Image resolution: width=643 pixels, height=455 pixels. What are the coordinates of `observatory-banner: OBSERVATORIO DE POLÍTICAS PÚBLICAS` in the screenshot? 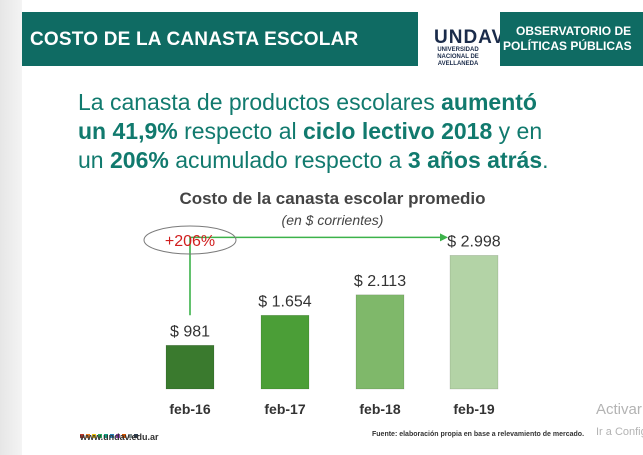 It's located at (571, 39).